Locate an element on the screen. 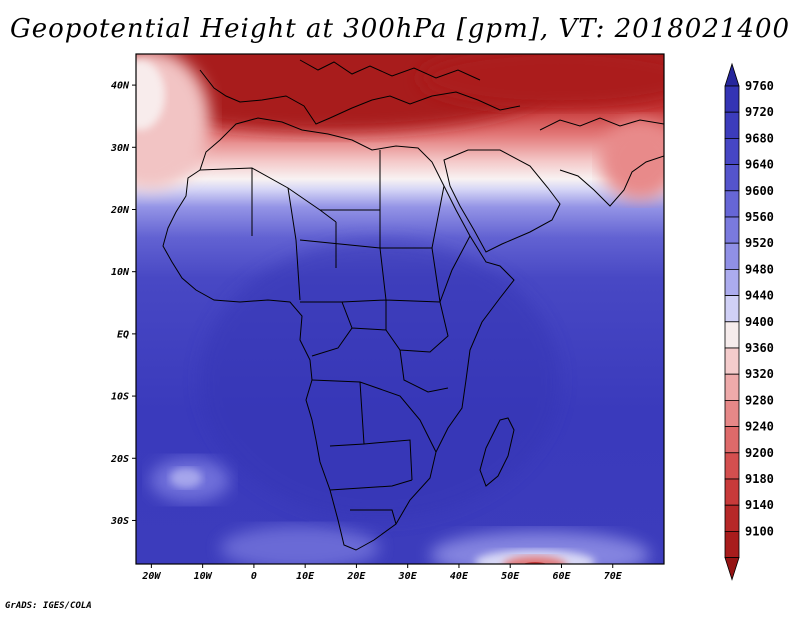  colorbar-label: 9640 is located at coordinates (759, 165).